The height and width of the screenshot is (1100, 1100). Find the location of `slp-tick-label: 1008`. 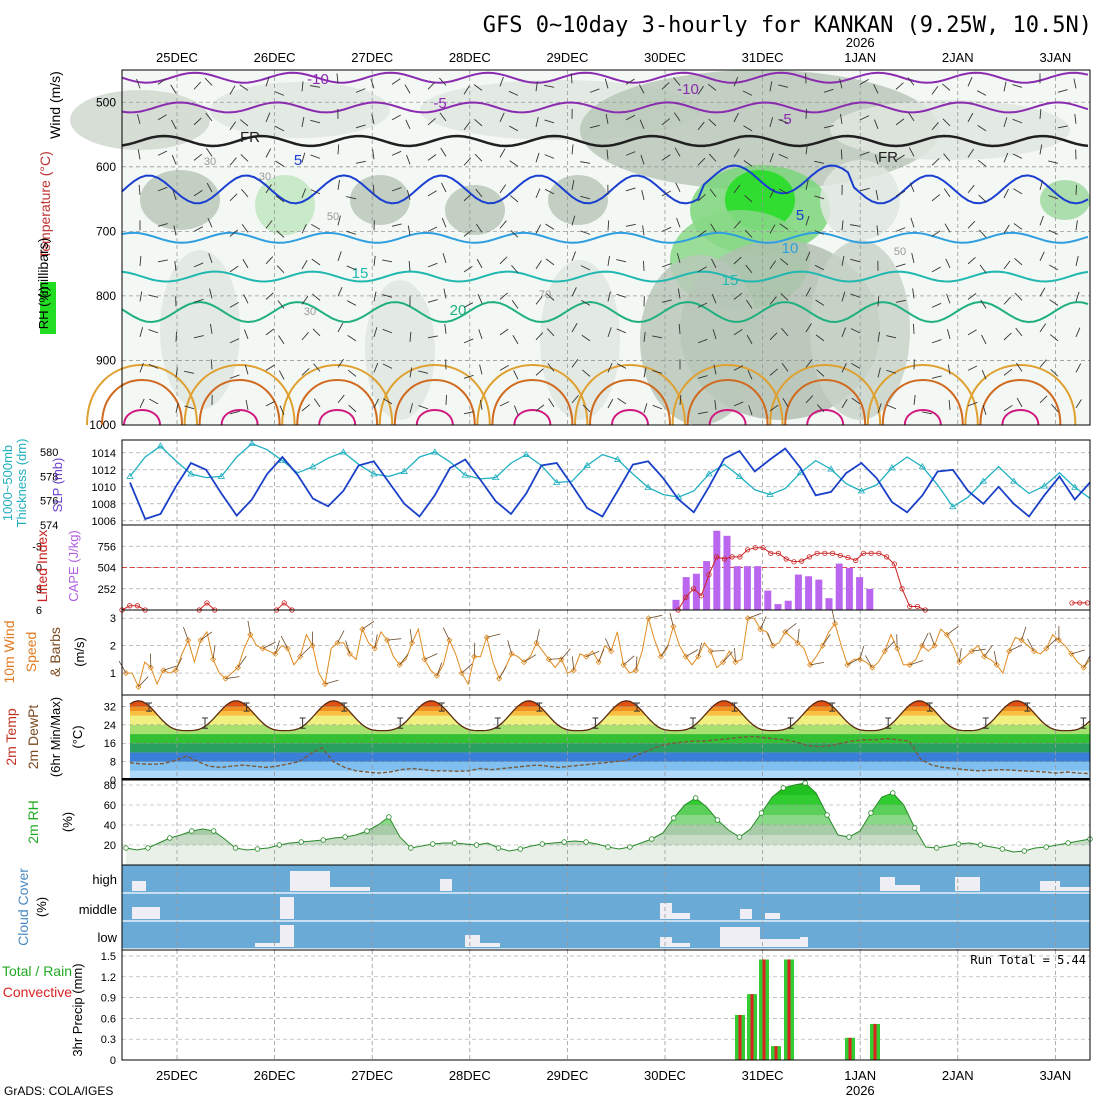

slp-tick-label: 1008 is located at coordinates (104, 505).